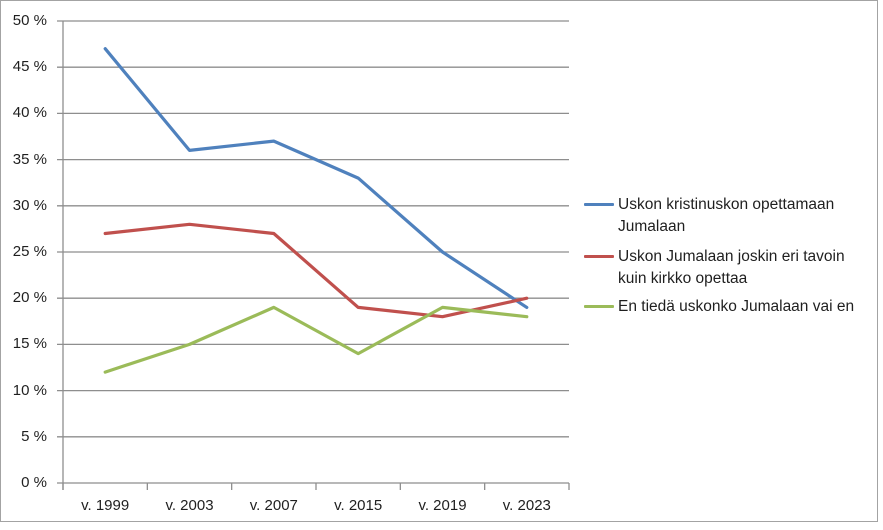 Image resolution: width=883 pixels, height=530 pixels. Describe the element at coordinates (34, 482) in the screenshot. I see `y-axis-label-0: 0 %` at that location.